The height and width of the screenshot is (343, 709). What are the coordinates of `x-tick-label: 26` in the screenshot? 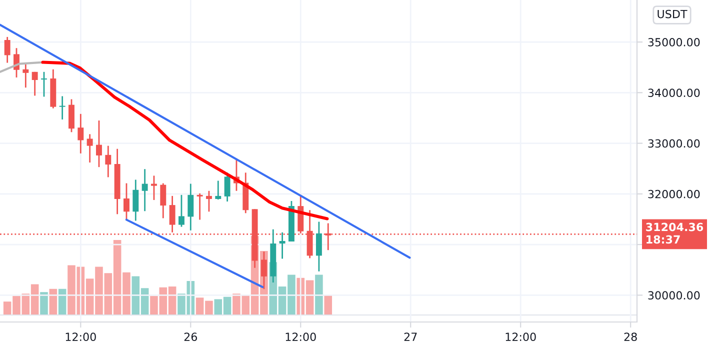 It's located at (191, 337).